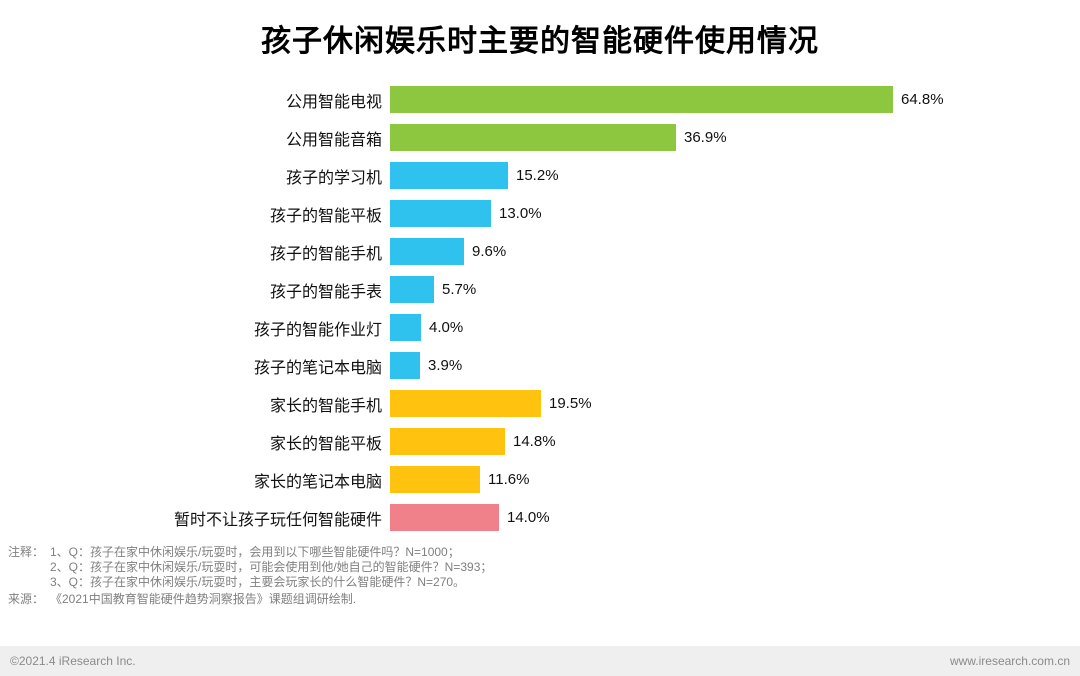 Image resolution: width=1080 pixels, height=676 pixels. What do you see at coordinates (509, 479) in the screenshot?
I see `value-label: 11.6%` at bounding box center [509, 479].